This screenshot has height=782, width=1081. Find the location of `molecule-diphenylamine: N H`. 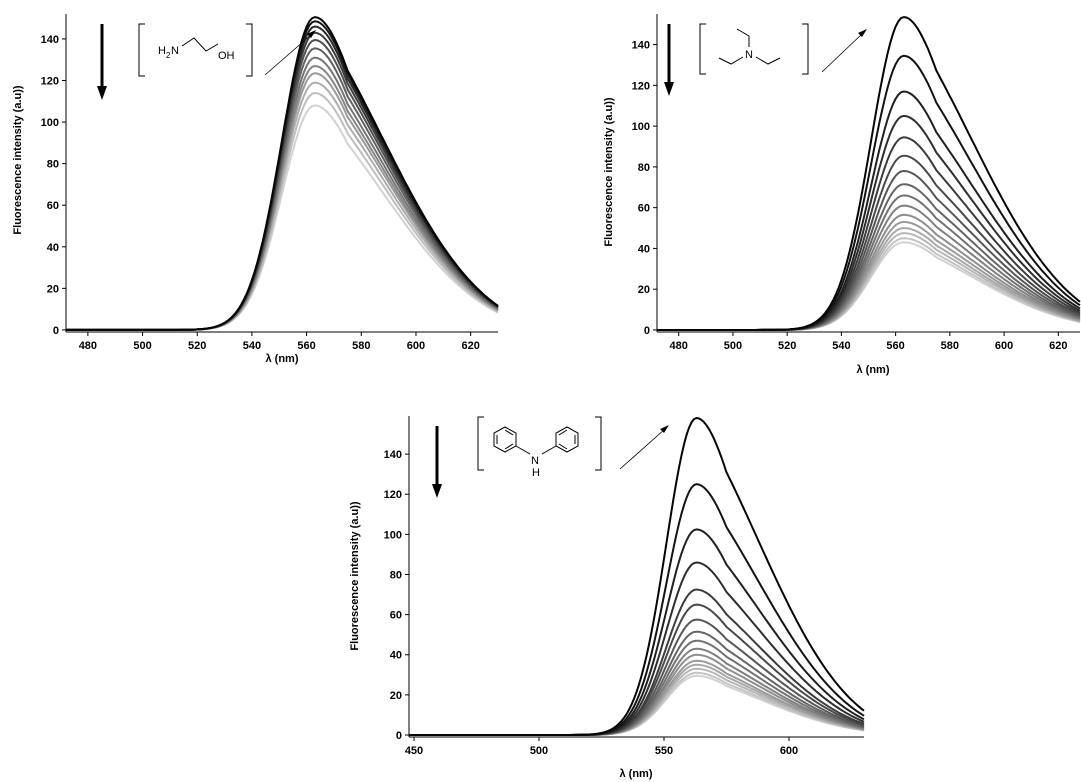

molecule-diphenylamine: N H is located at coordinates (539, 447).